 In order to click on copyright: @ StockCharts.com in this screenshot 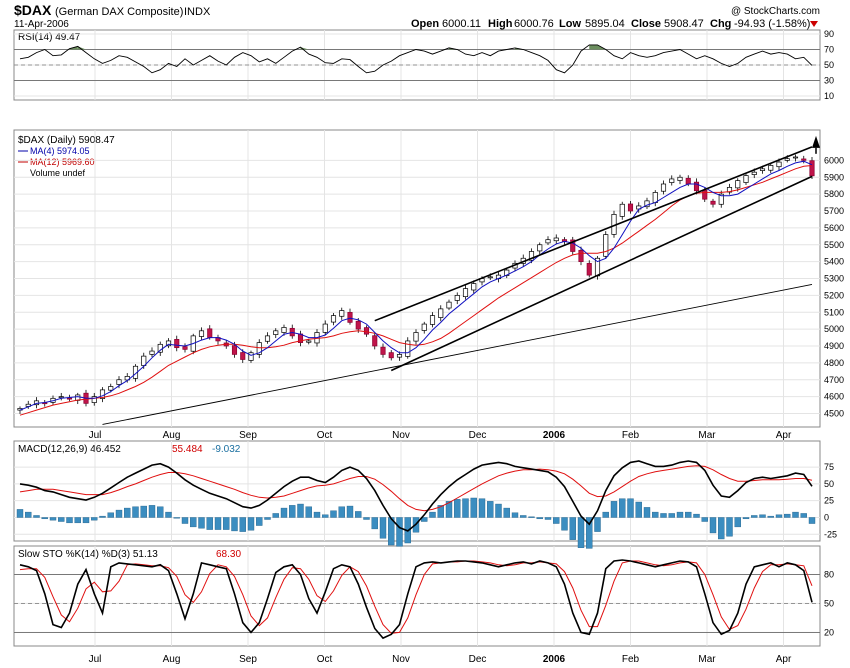, I will do `click(775, 11)`.